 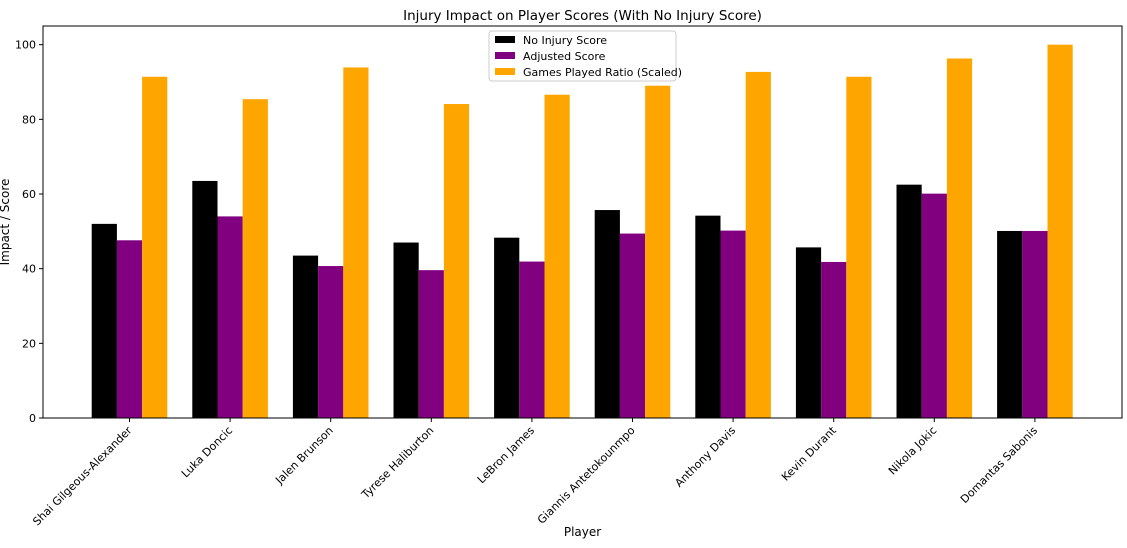 What do you see at coordinates (155, 247) in the screenshot?
I see `bar-games-played-ratio-scaled--0` at bounding box center [155, 247].